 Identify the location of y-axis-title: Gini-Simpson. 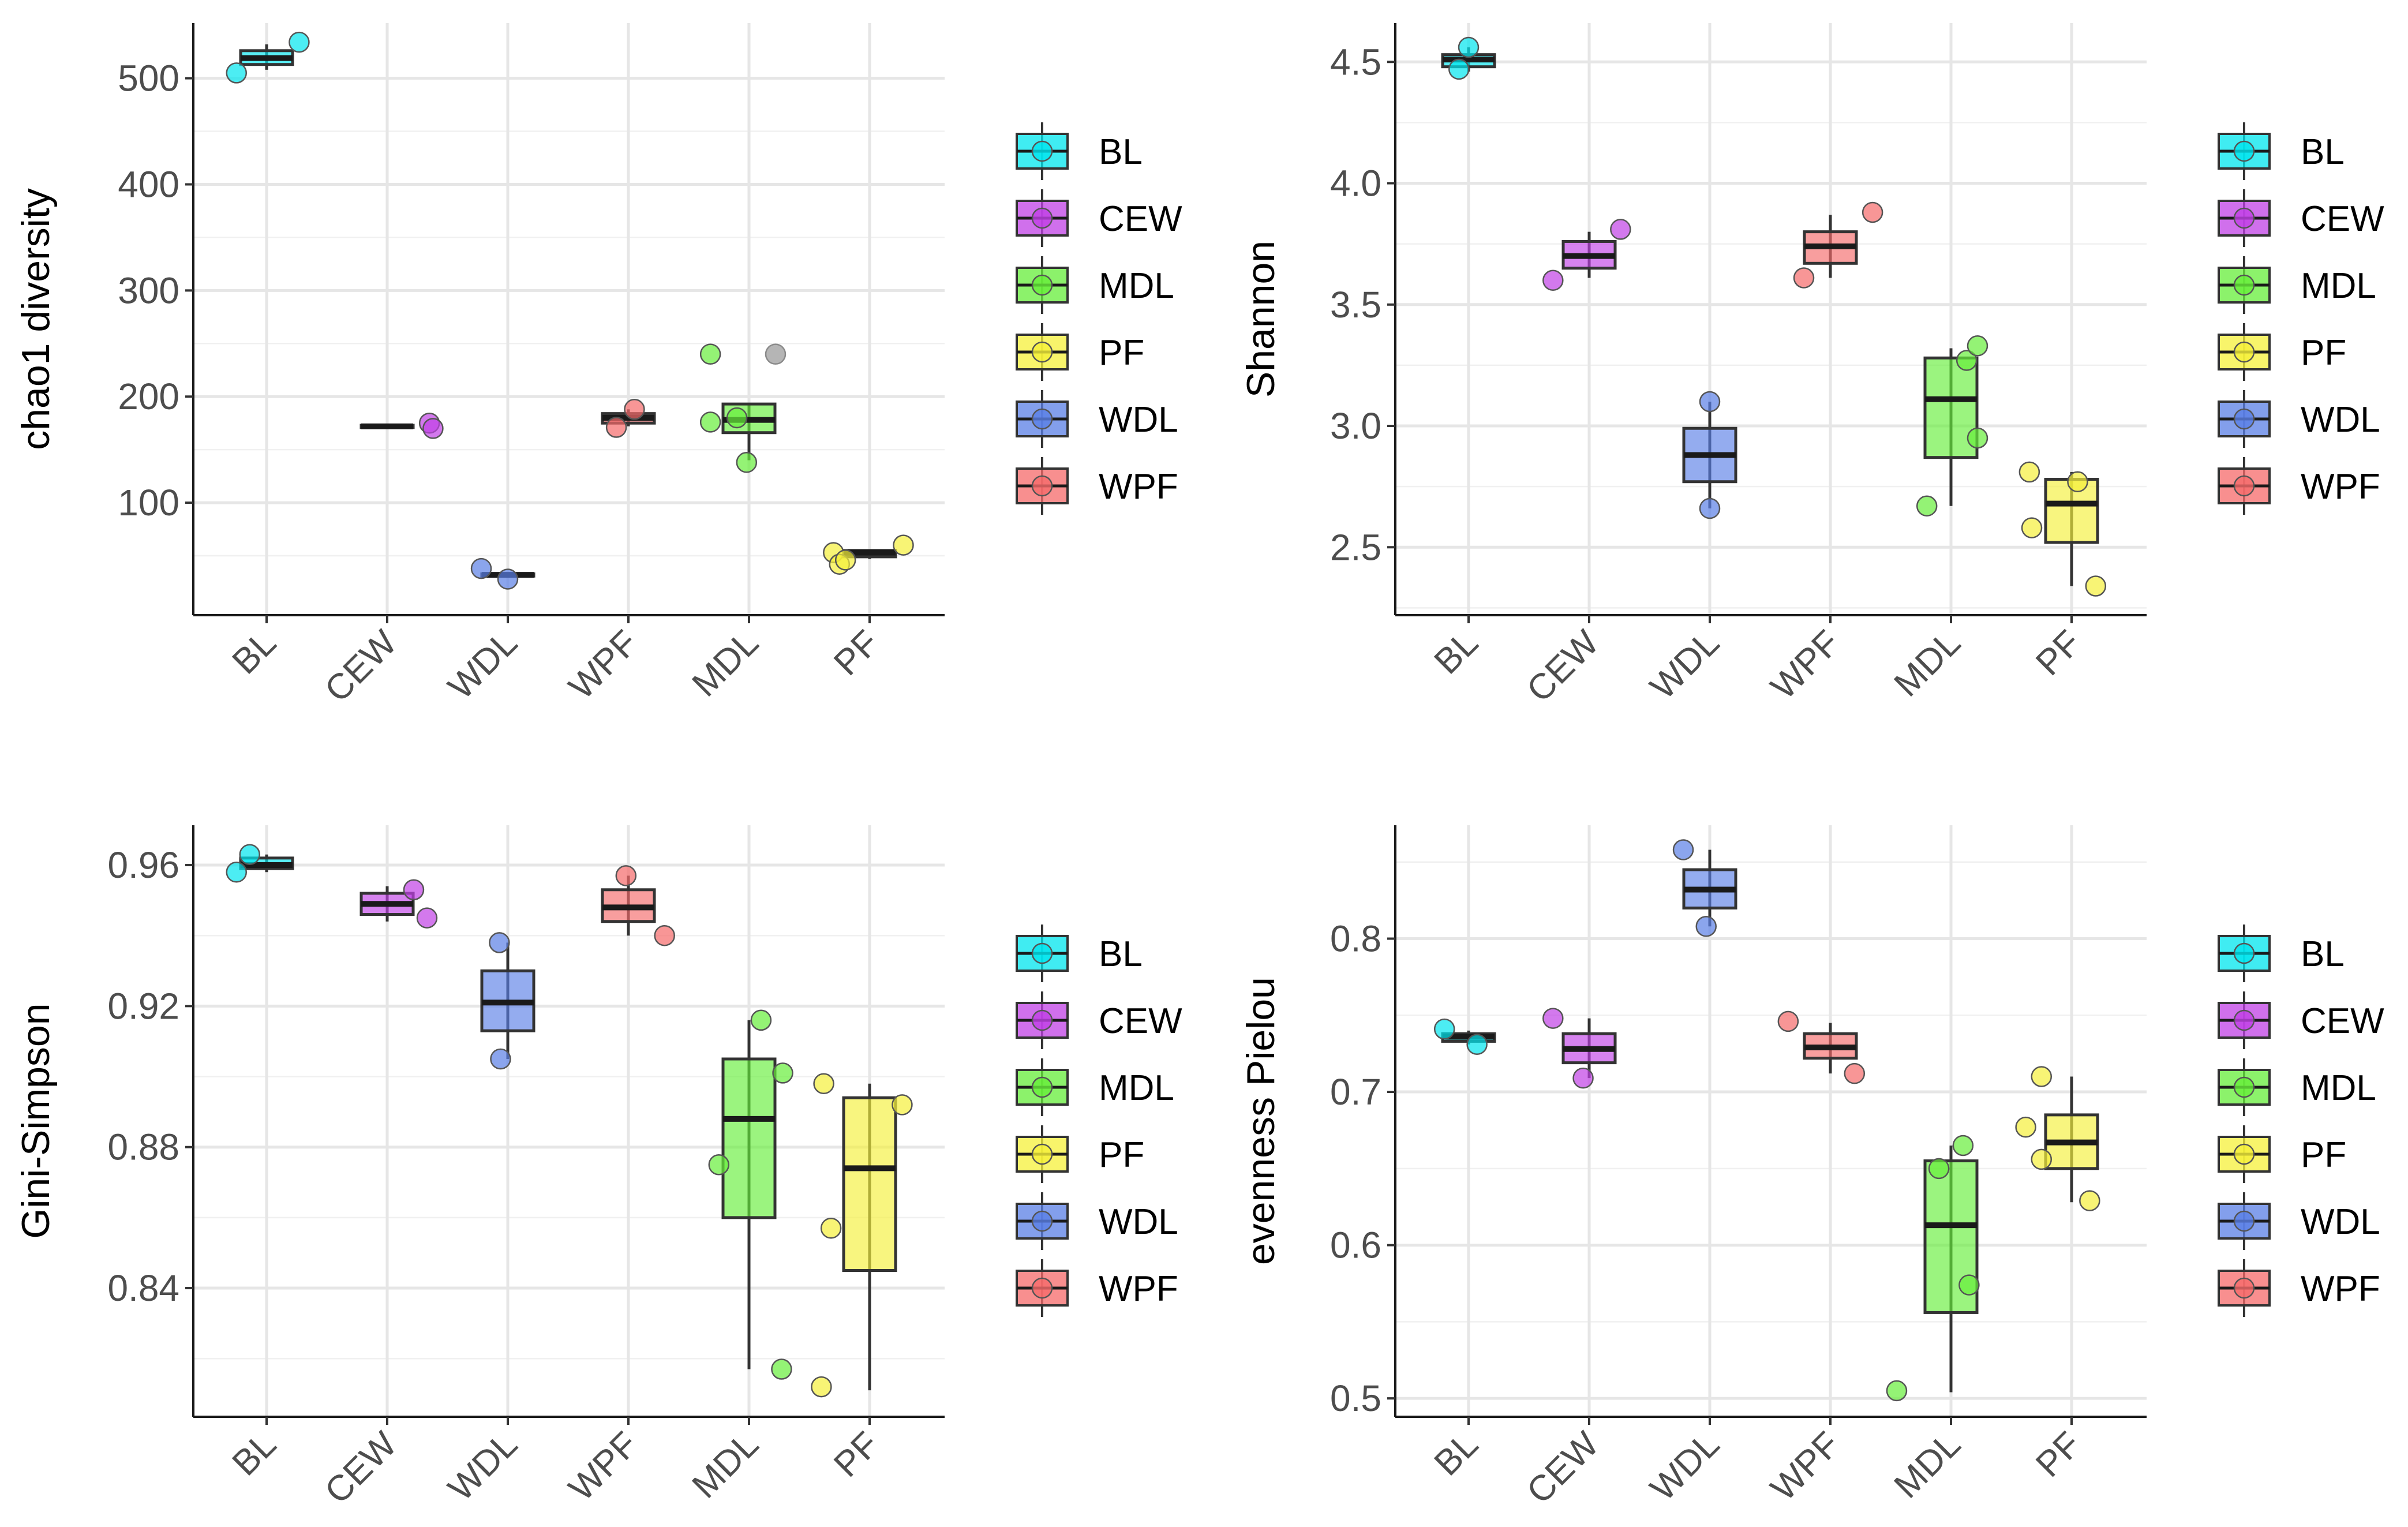
(36, 1120).